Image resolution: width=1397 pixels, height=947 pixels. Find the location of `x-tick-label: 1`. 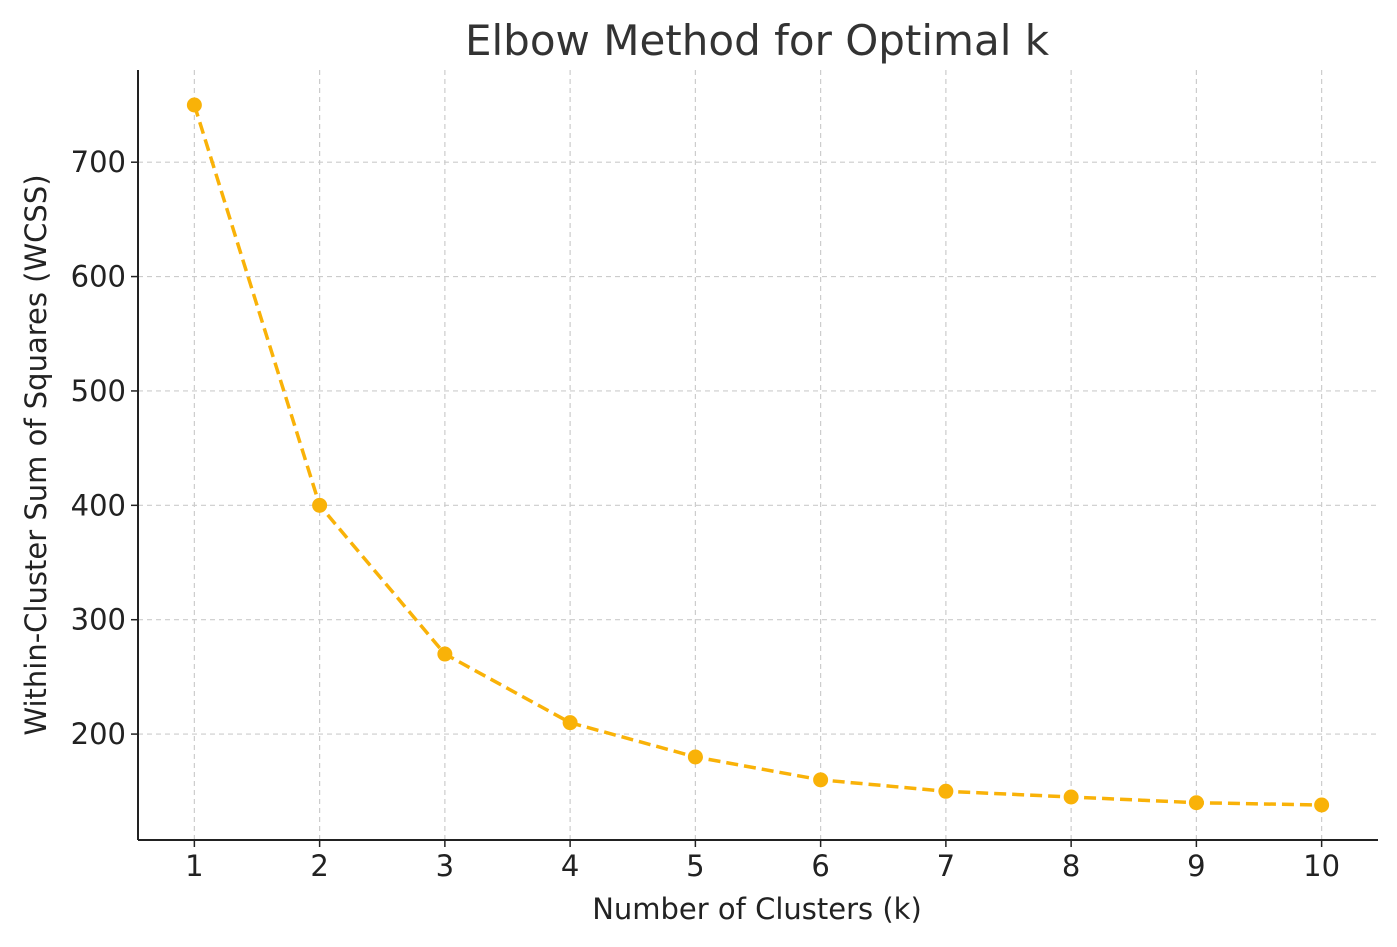

x-tick-label: 1 is located at coordinates (194, 866).